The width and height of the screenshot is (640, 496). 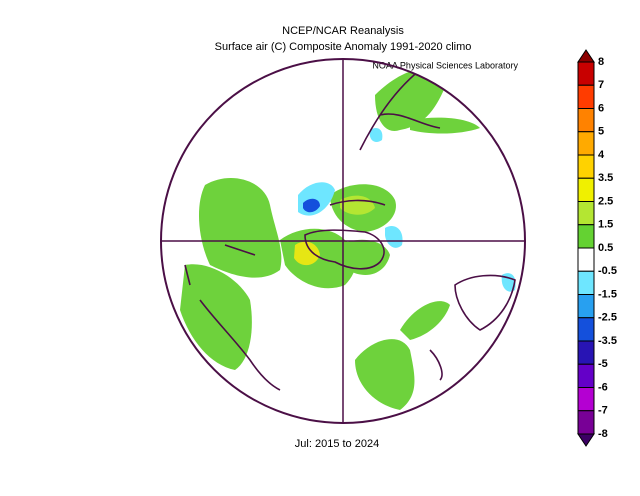 What do you see at coordinates (601, 132) in the screenshot?
I see `colorbar-label: 5` at bounding box center [601, 132].